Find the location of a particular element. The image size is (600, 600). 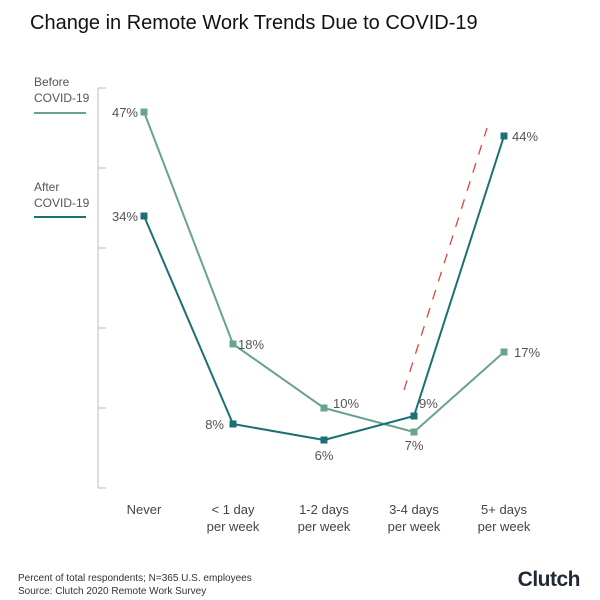

data-label: 44% is located at coordinates (525, 136).